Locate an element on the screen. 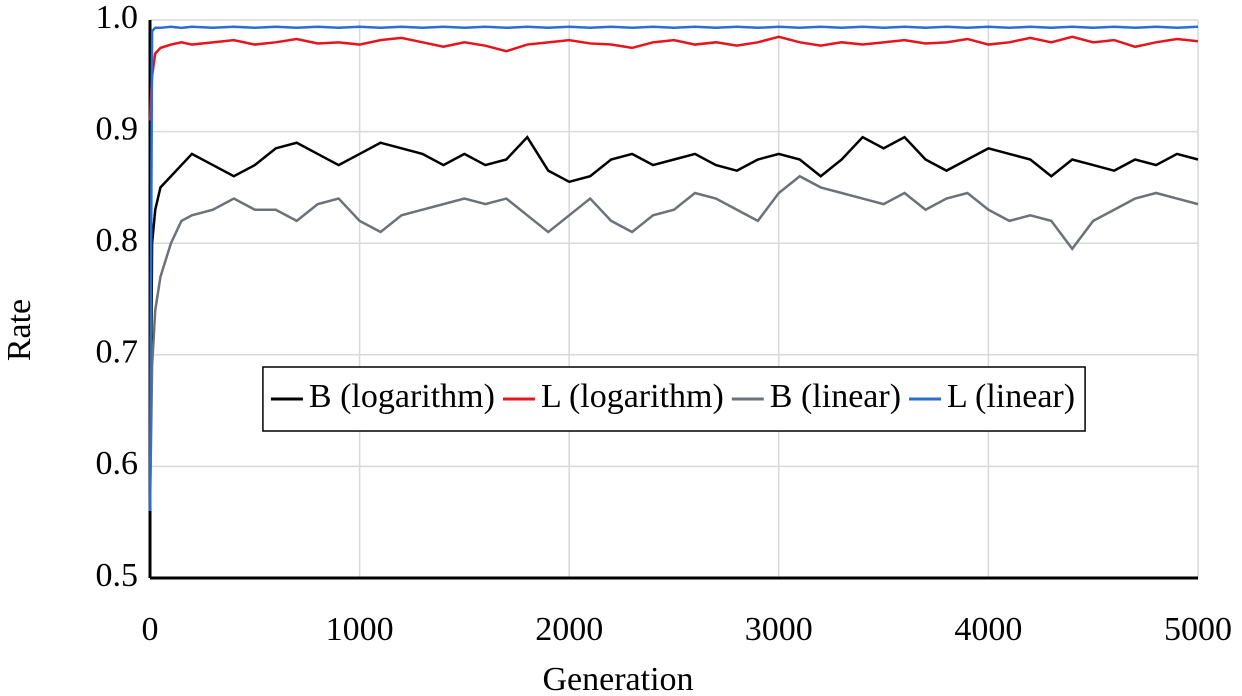 The image size is (1242, 696). y-tick-label: 0.5 is located at coordinates (117, 575).